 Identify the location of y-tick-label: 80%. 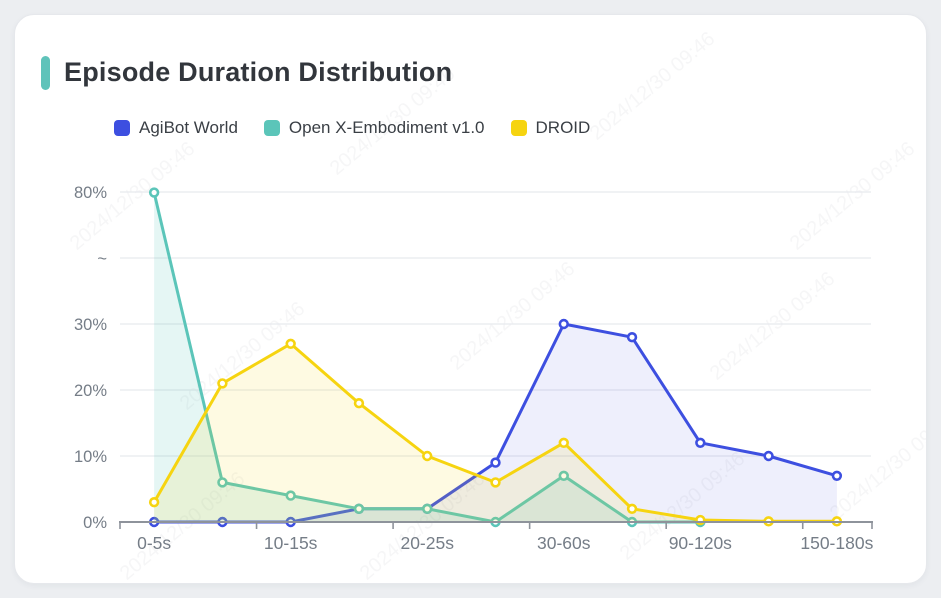
(90, 193).